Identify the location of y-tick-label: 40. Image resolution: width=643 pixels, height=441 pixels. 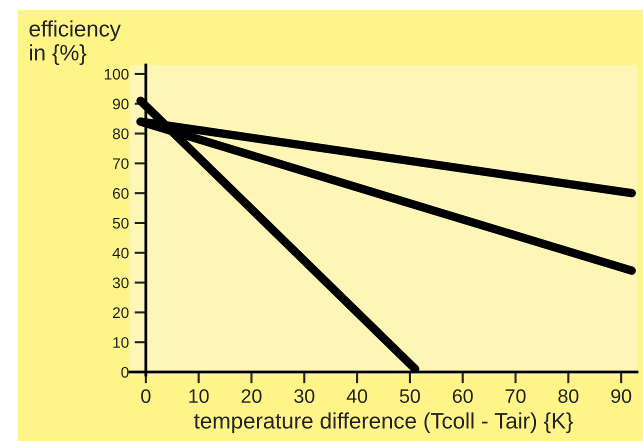
(120, 253).